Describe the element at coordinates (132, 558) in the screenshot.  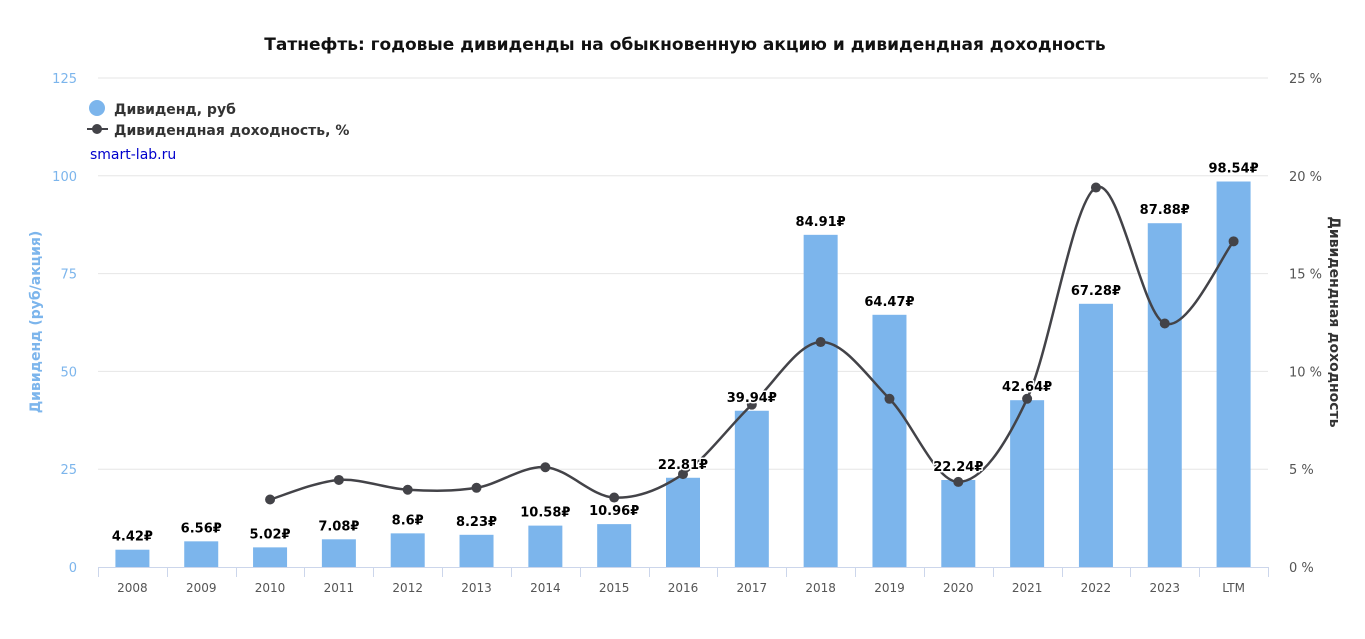
I see `bar-2008` at that location.